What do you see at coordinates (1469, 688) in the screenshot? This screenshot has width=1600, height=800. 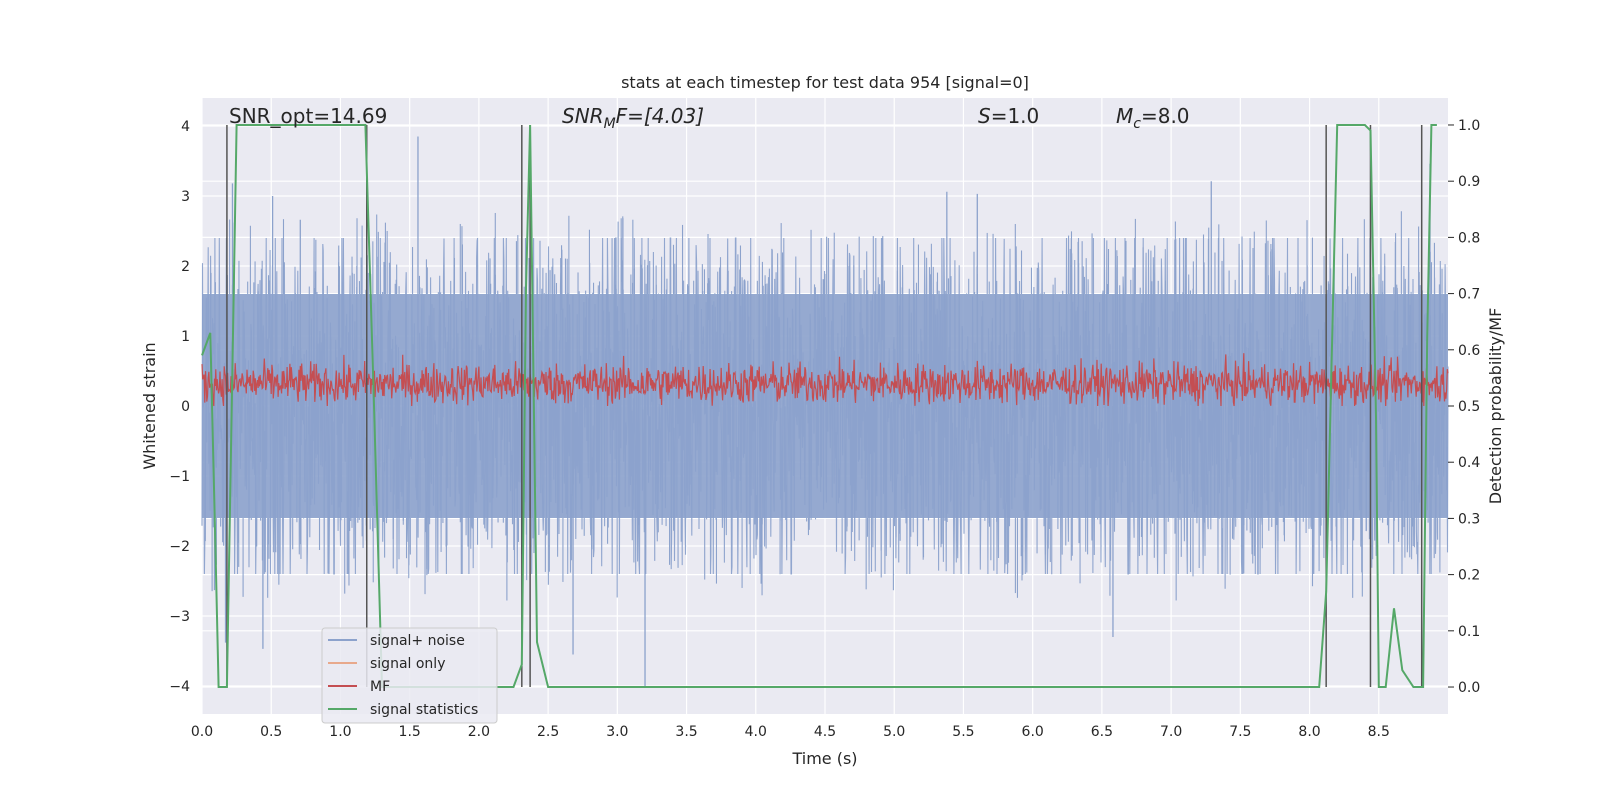 I see `y2-tick-label-0: 0.0` at bounding box center [1469, 688].